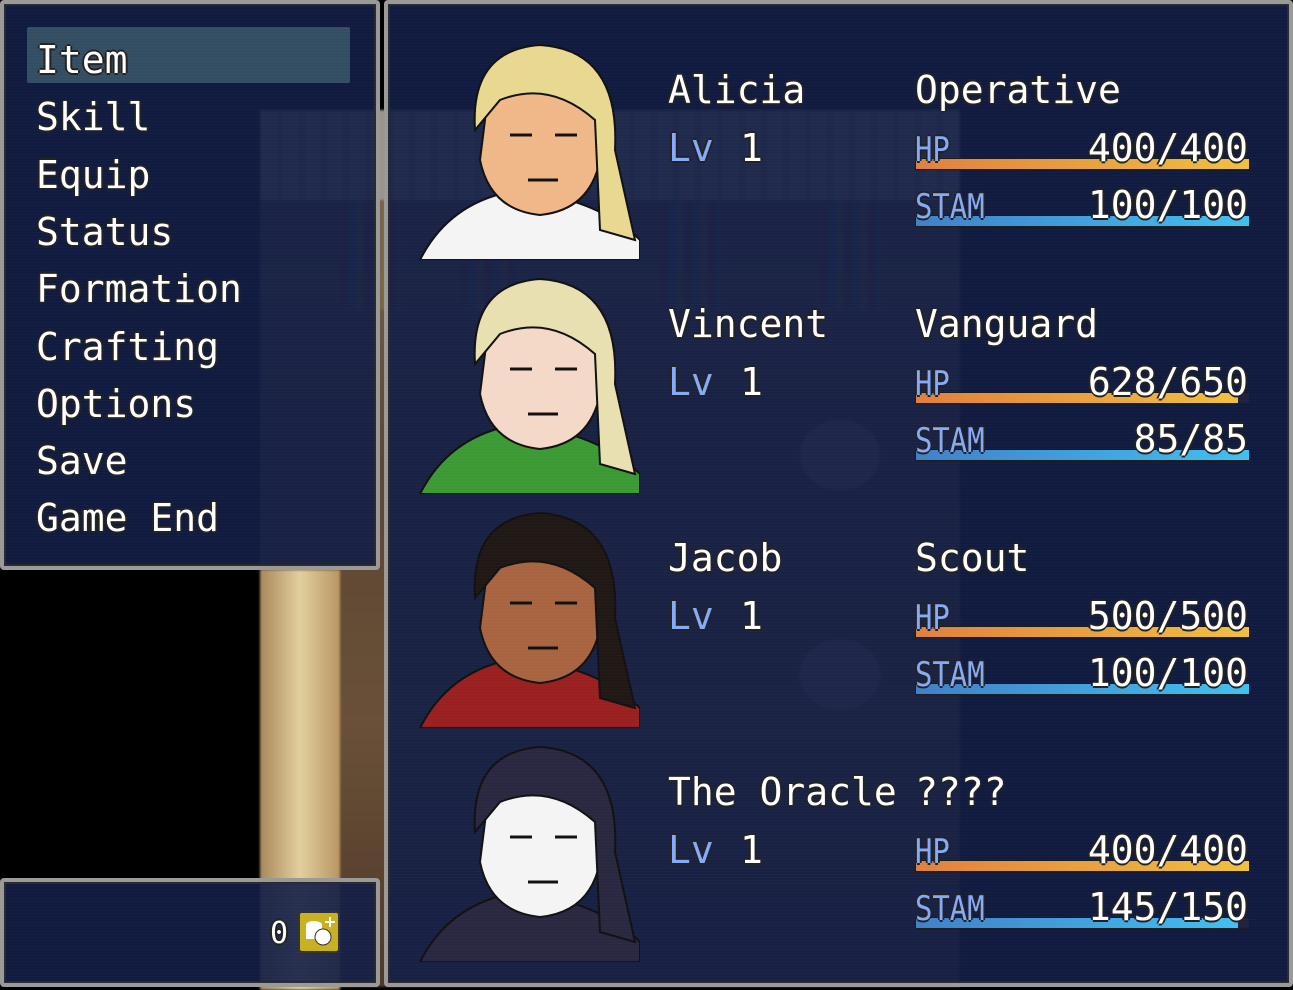 The height and width of the screenshot is (990, 1293). What do you see at coordinates (961, 792) in the screenshot?
I see `member-class: ????` at bounding box center [961, 792].